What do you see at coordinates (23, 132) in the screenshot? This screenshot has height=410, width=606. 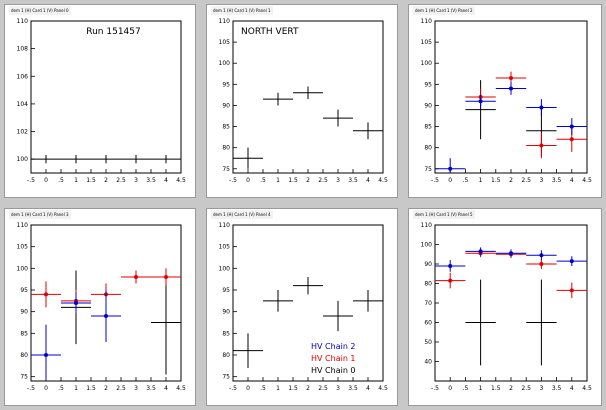 I see `y-tick-label: 102` at bounding box center [23, 132].